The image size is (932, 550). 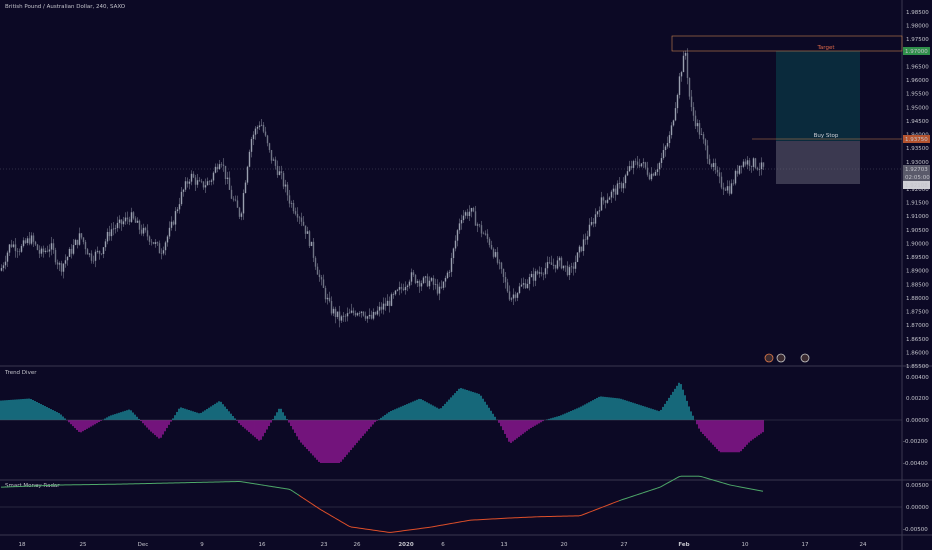 I want to click on x-label: 16, so click(x=262, y=545).